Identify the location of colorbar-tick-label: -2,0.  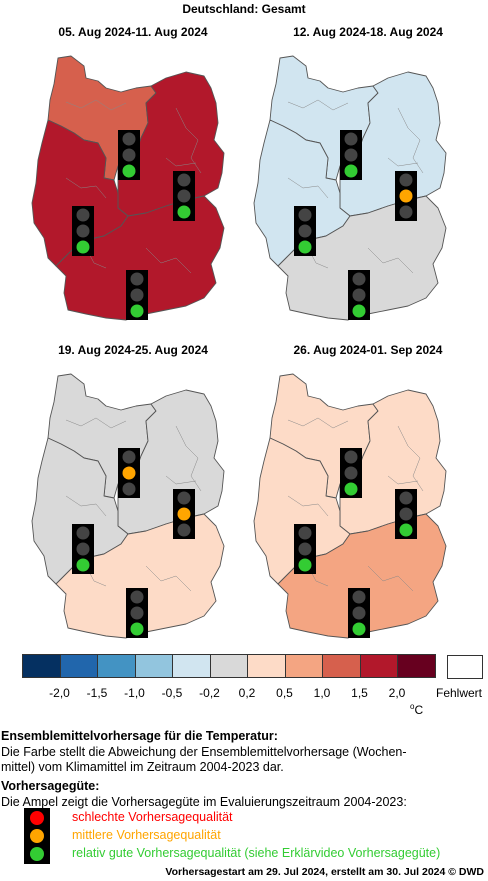
(59, 693).